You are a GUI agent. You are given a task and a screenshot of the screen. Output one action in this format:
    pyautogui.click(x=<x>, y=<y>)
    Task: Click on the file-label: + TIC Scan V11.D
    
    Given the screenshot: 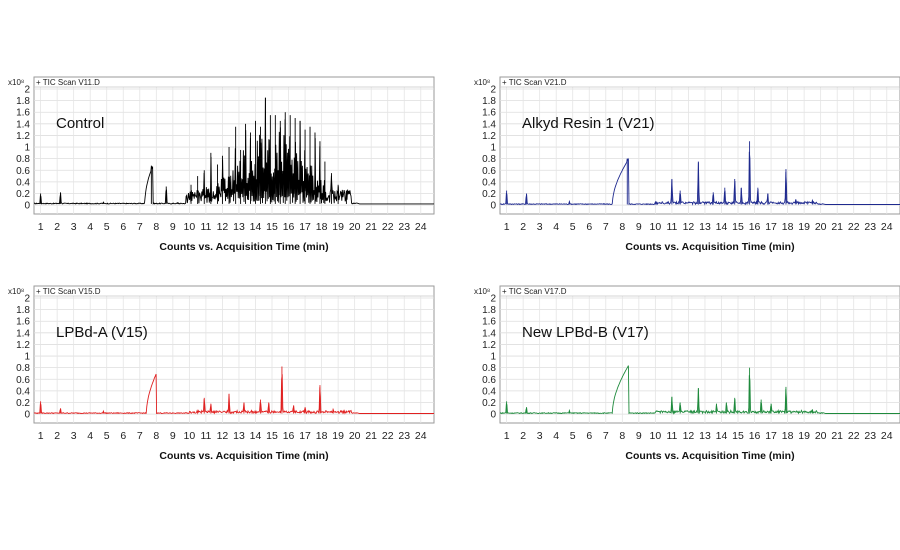 What is the action you would take?
    pyautogui.click(x=68, y=82)
    